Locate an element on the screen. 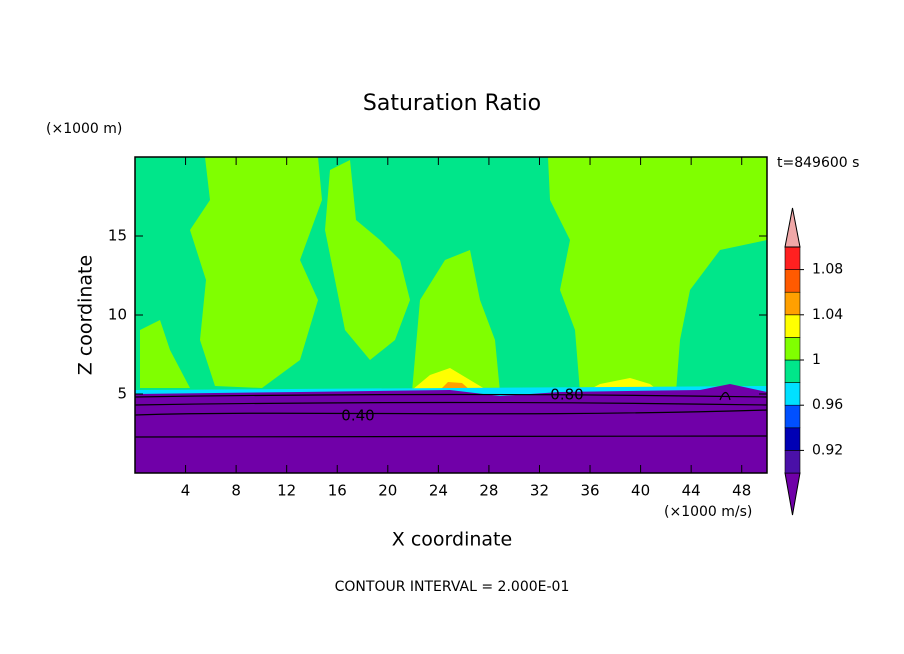 The height and width of the screenshot is (654, 904). chart-title: Saturation Ratio is located at coordinates (452, 103).